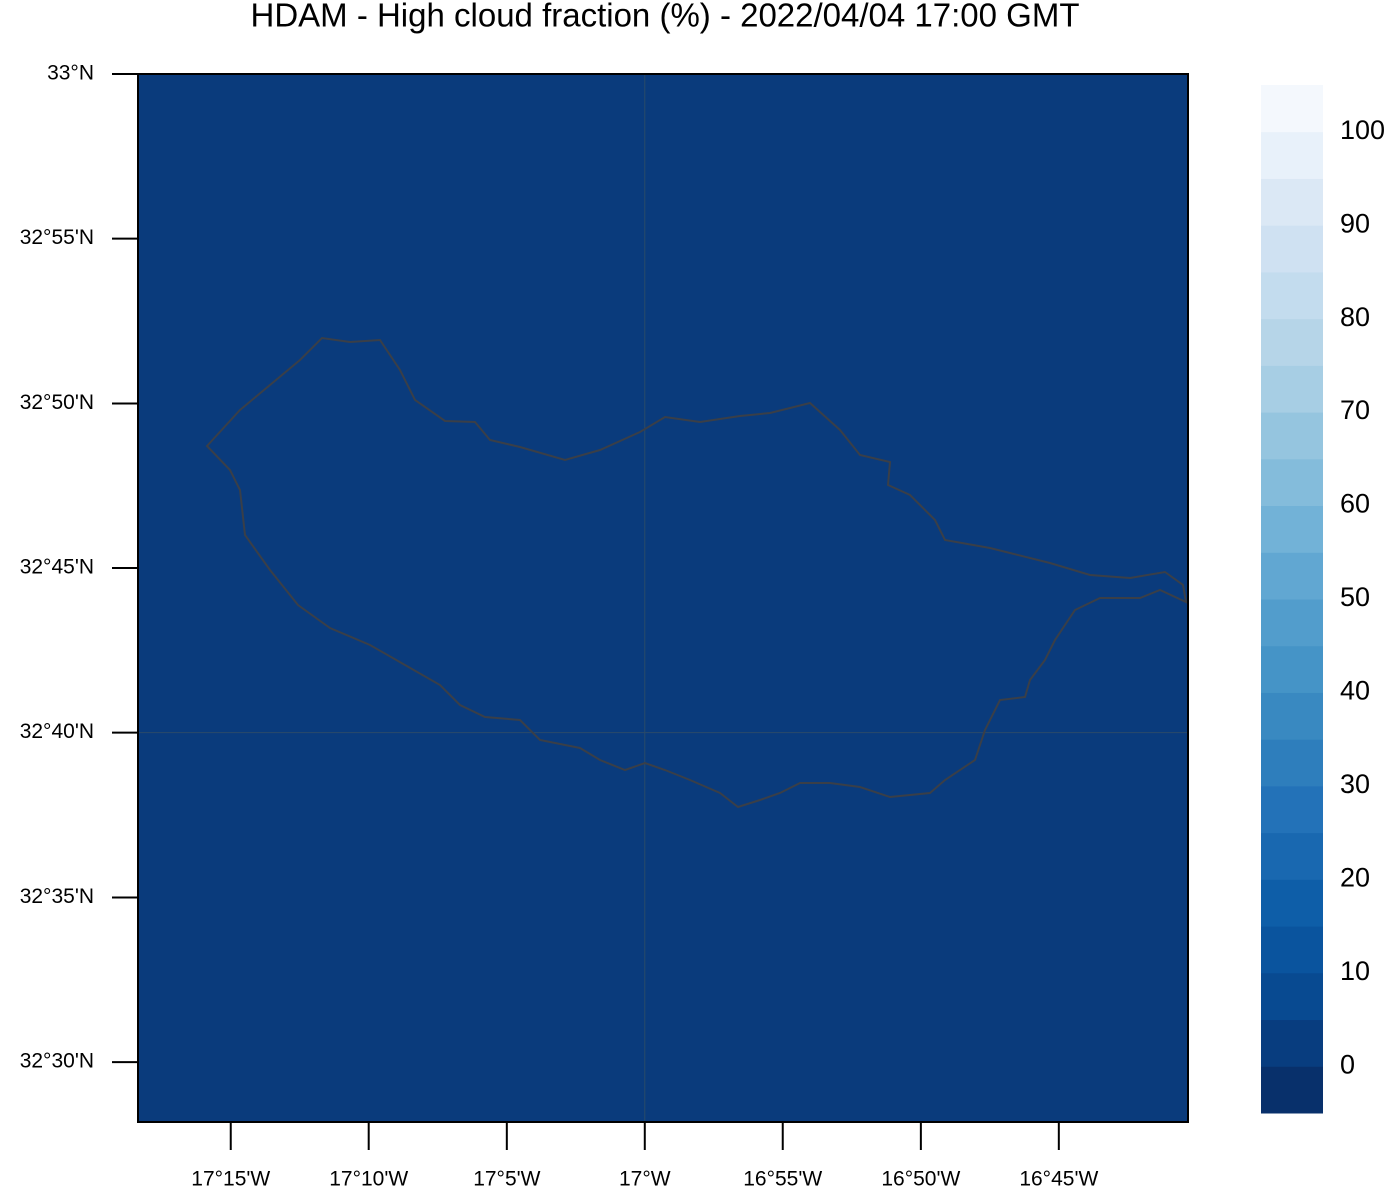 The image size is (1389, 1189). Describe the element at coordinates (70, 73) in the screenshot. I see `lat-tick-label: 33°N` at that location.